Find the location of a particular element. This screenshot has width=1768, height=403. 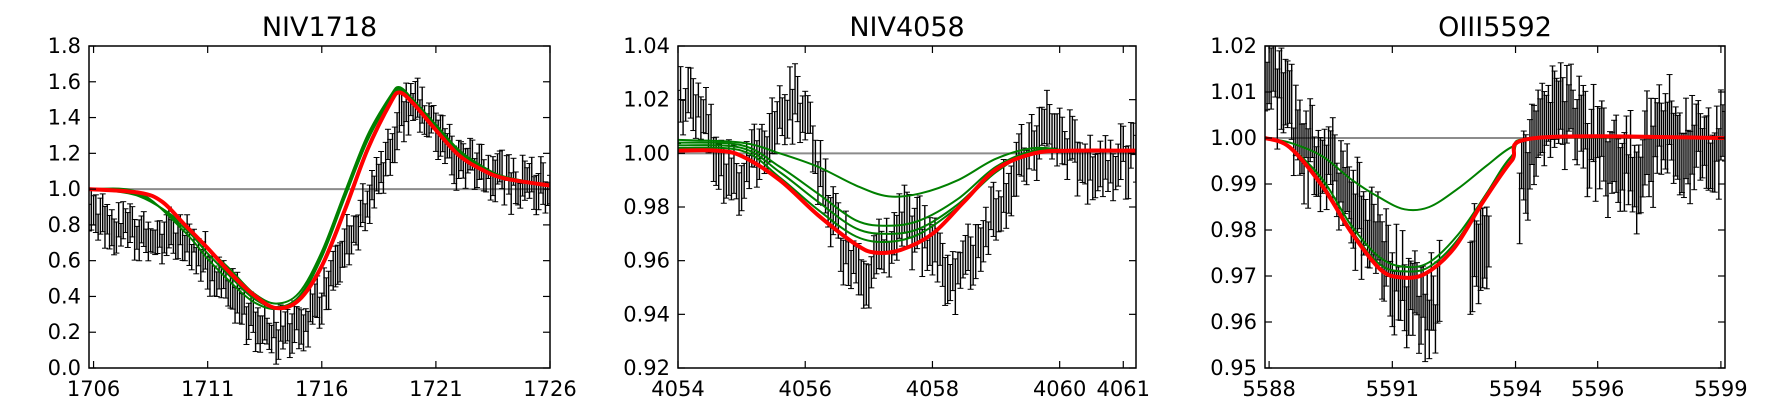

y-tick-label: 1.04 is located at coordinates (646, 46).